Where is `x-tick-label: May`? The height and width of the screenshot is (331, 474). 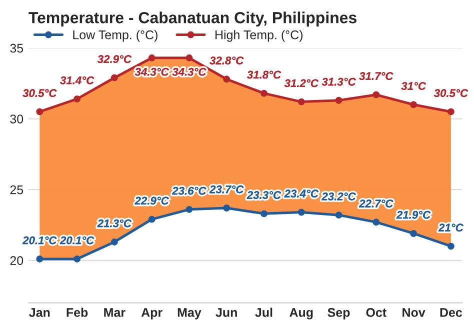
x-tick-label: May is located at coordinates (190, 314).